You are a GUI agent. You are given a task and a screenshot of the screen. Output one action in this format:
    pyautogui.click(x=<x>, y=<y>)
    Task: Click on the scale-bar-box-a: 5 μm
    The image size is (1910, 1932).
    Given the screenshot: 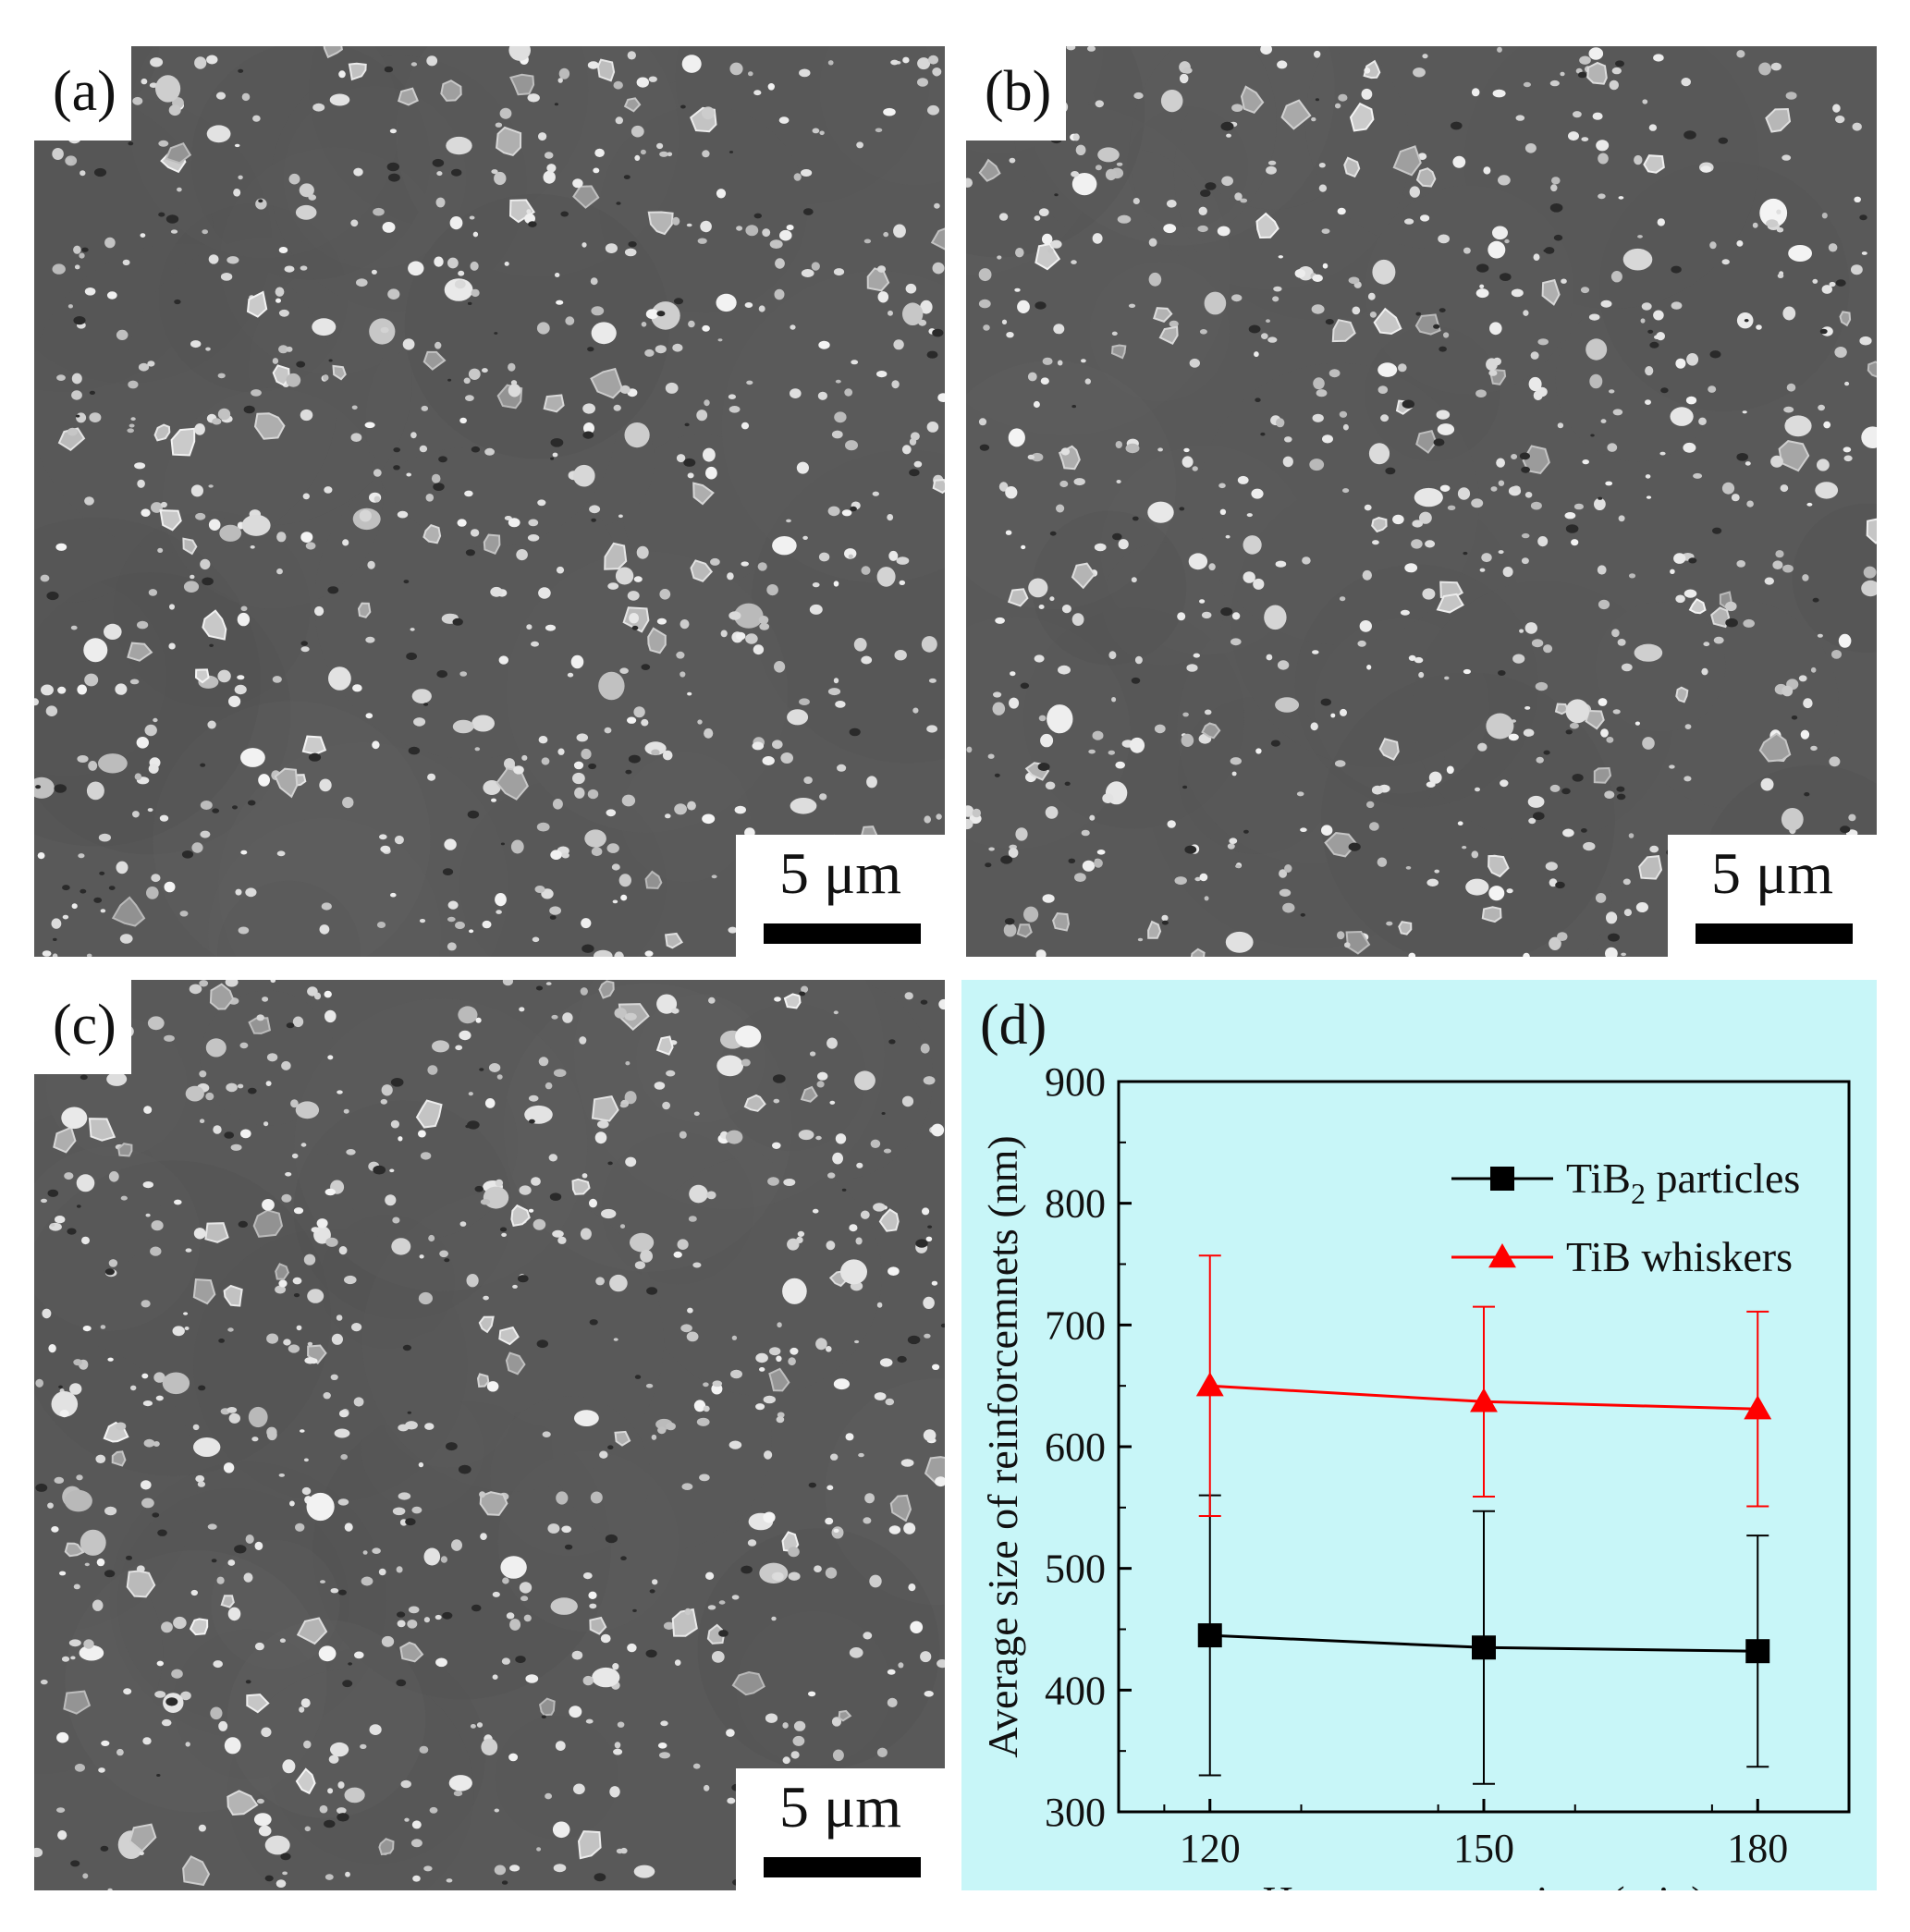 What is the action you would take?
    pyautogui.click(x=840, y=896)
    